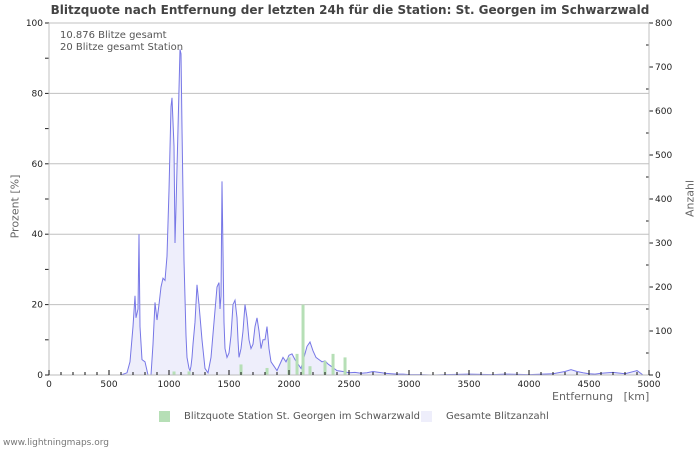  I want to click on stat-station: 20 Blitze gesamt Station, so click(122, 47).